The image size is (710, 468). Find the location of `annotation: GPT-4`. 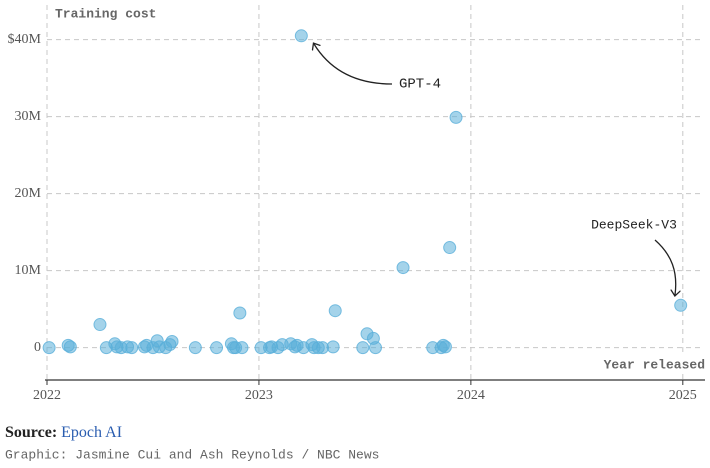

annotation: GPT-4 is located at coordinates (420, 85).